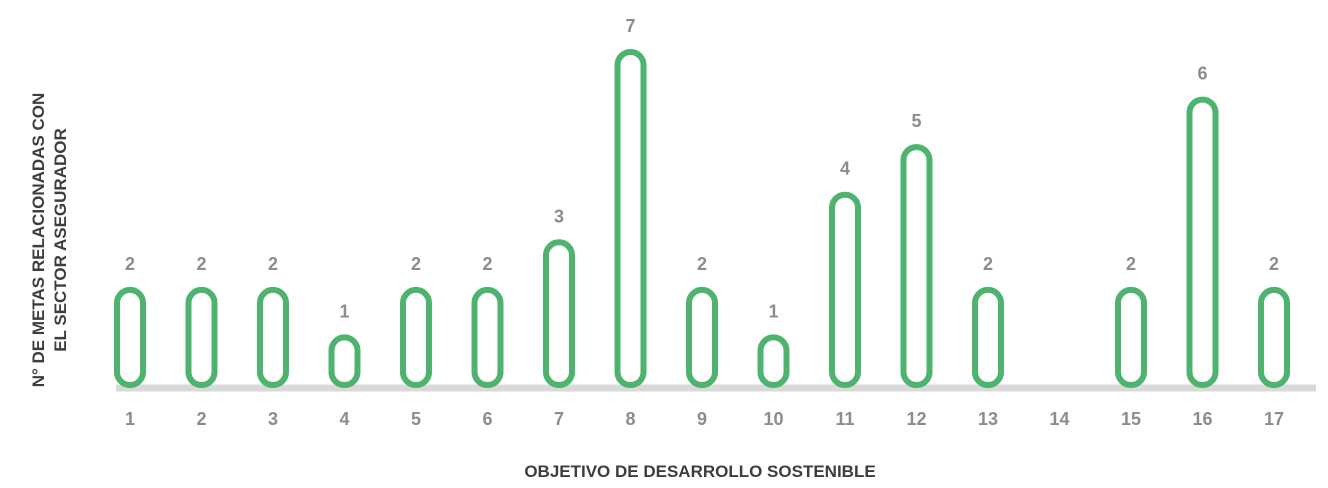 The width and height of the screenshot is (1328, 488). What do you see at coordinates (559, 216) in the screenshot?
I see `data-label-7: 3` at bounding box center [559, 216].